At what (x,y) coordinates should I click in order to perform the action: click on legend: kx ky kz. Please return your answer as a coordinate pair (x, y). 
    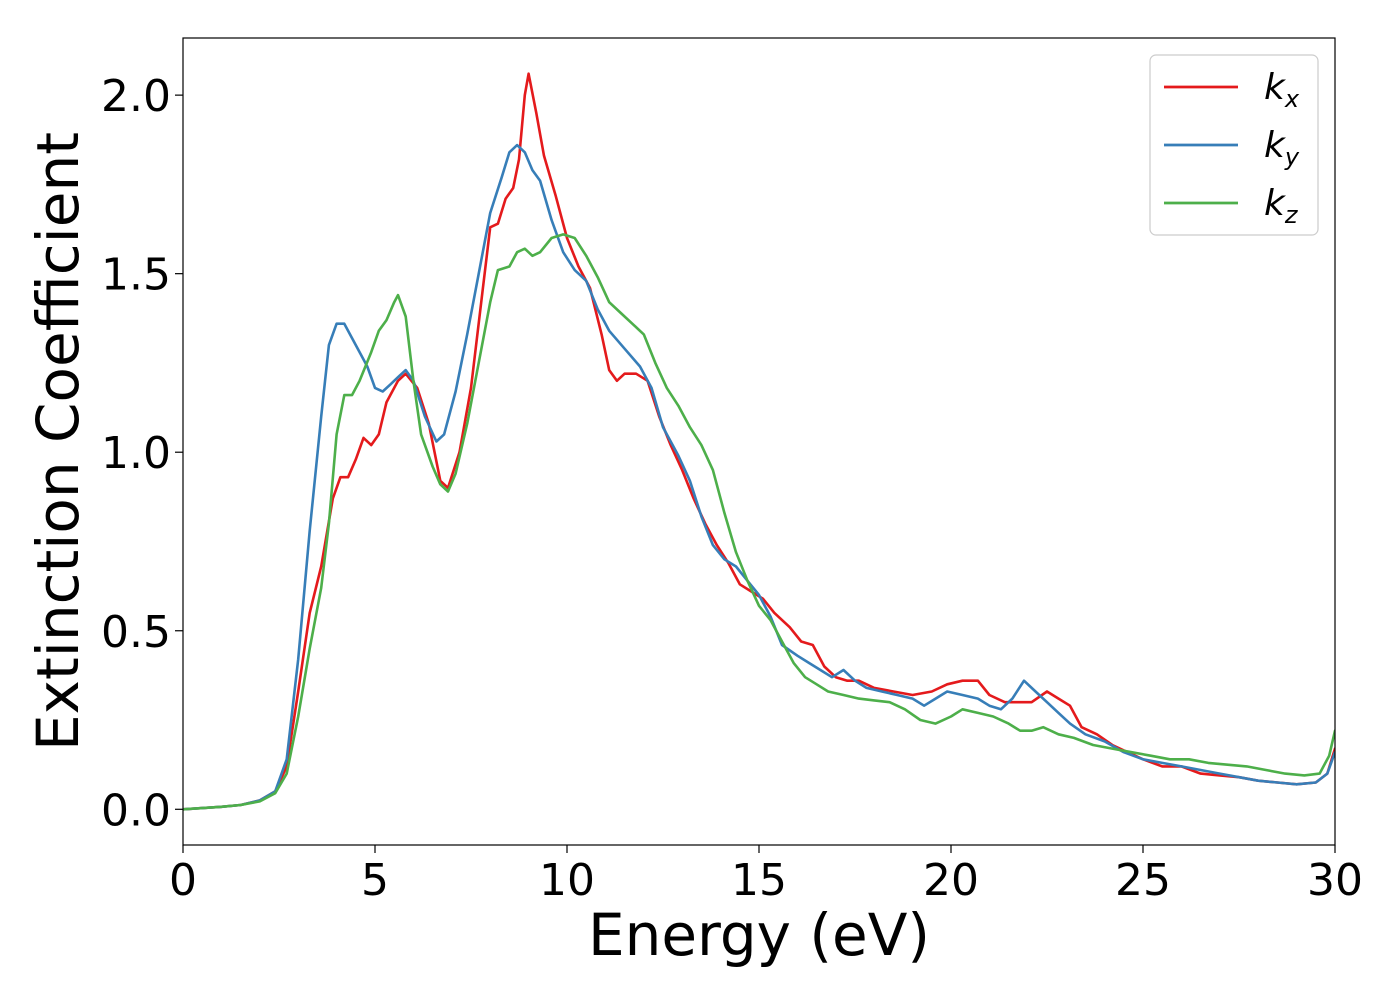
    Looking at the image, I should click on (1234, 145).